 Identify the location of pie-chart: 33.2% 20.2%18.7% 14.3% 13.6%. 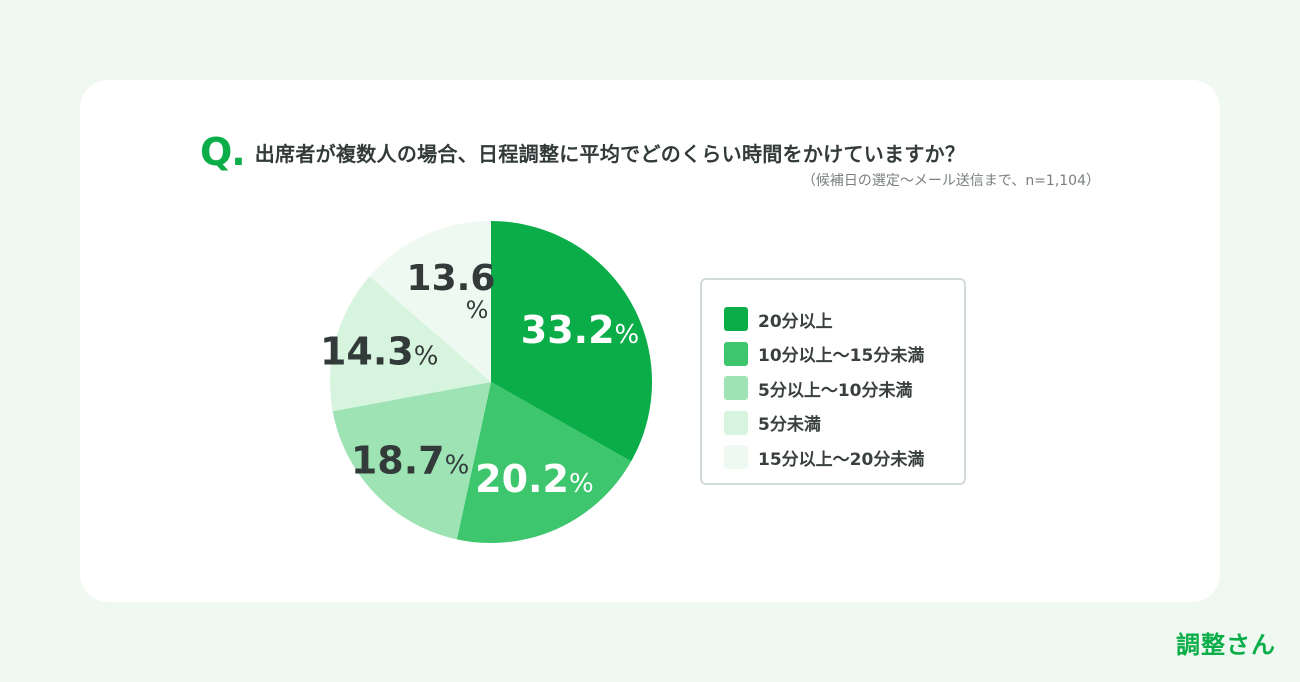
(486, 382).